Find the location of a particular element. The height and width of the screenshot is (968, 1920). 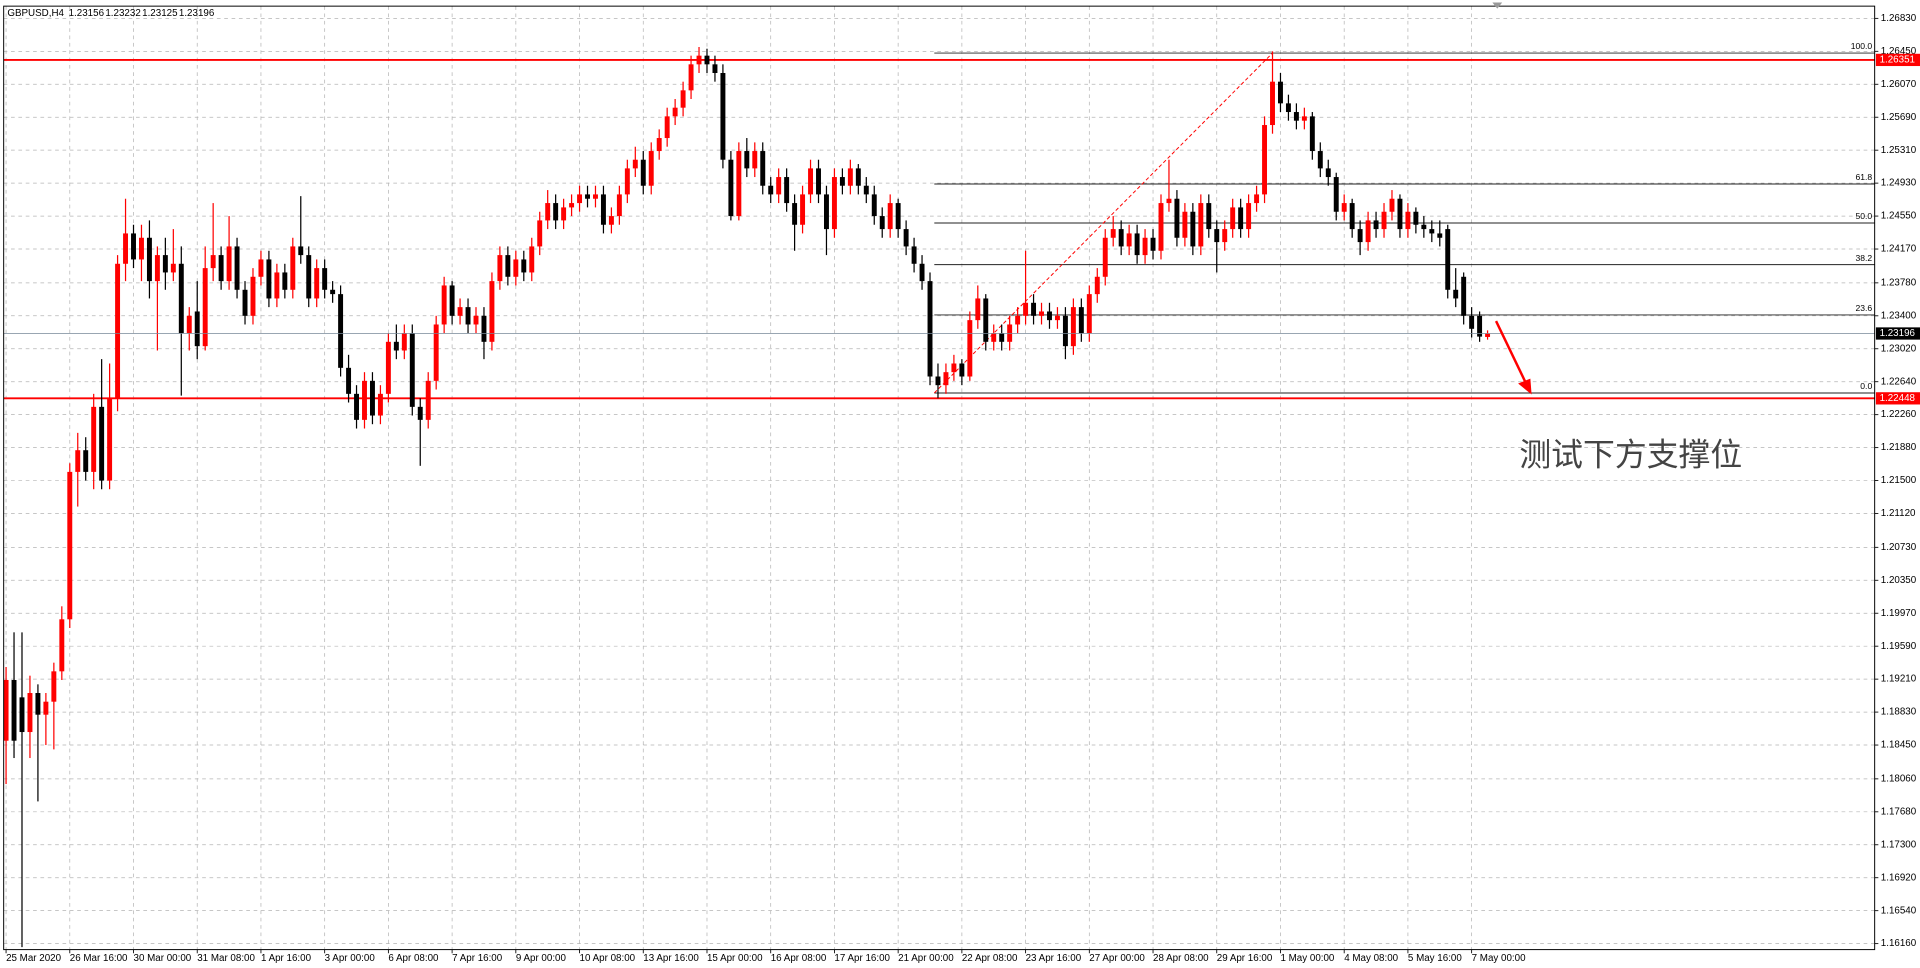

y-tick-label: 1.19590 is located at coordinates (1899, 646).